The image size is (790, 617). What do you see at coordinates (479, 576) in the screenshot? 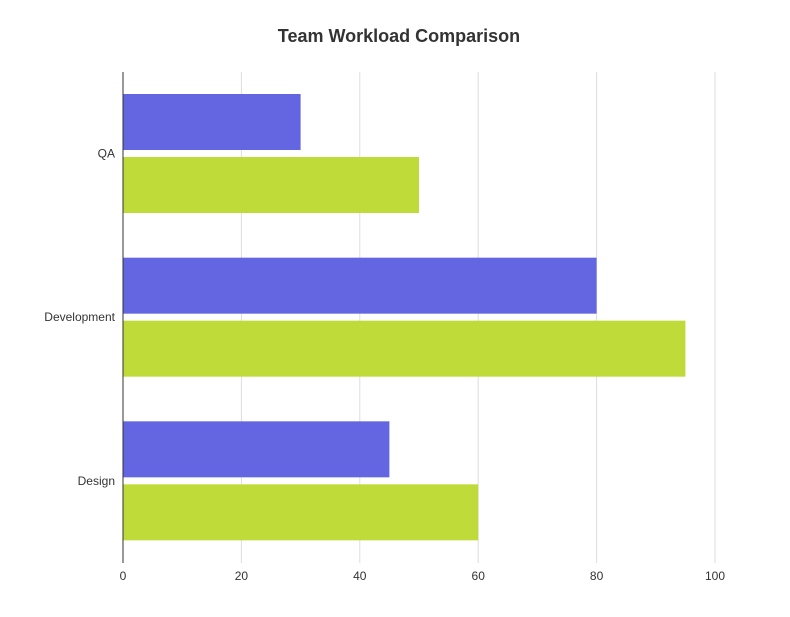
I see `x-tick-label: 60` at bounding box center [479, 576].